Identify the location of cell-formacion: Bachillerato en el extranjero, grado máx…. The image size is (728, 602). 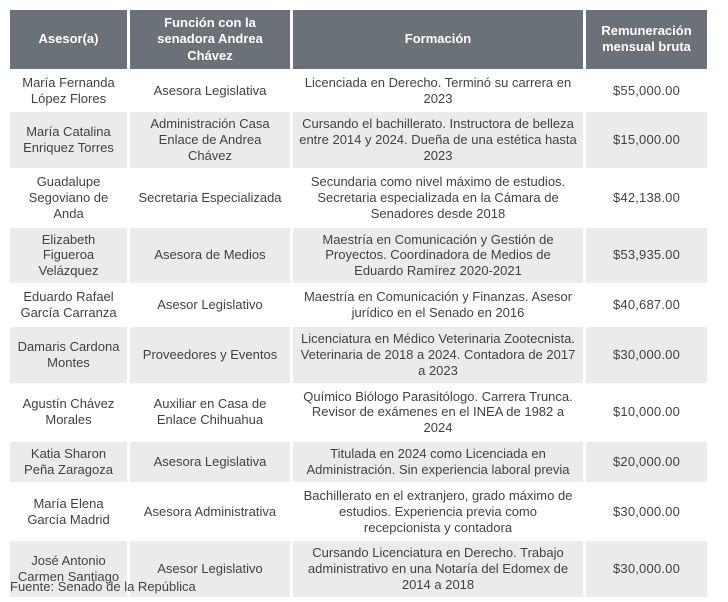
(438, 511).